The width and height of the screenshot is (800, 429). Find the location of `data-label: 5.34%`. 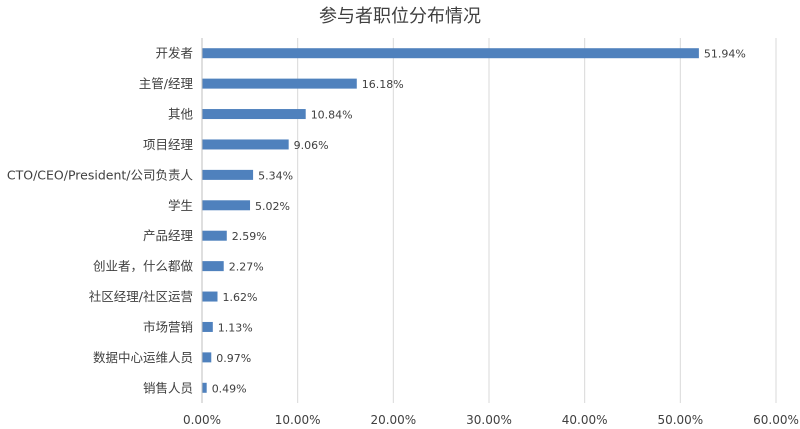

data-label: 5.34% is located at coordinates (275, 175).